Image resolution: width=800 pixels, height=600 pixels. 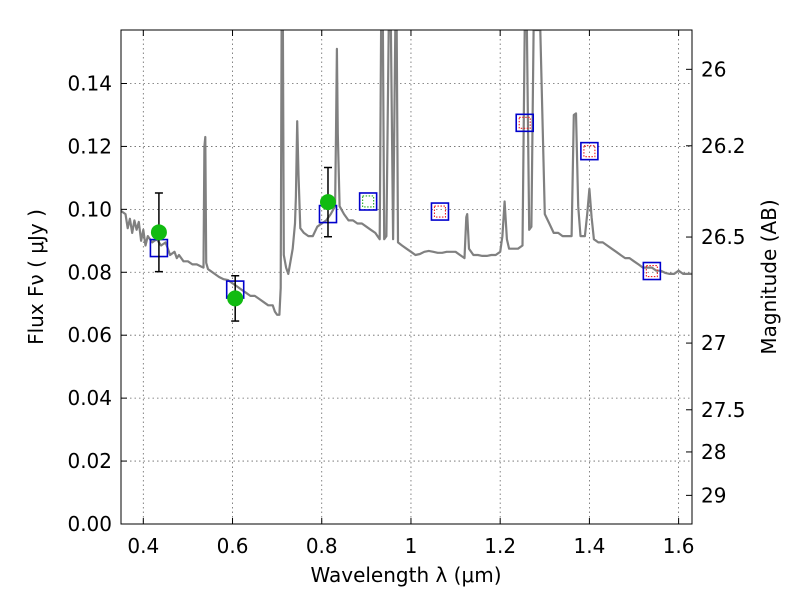 I want to click on y-tick-label: 0.14, so click(x=89, y=83).